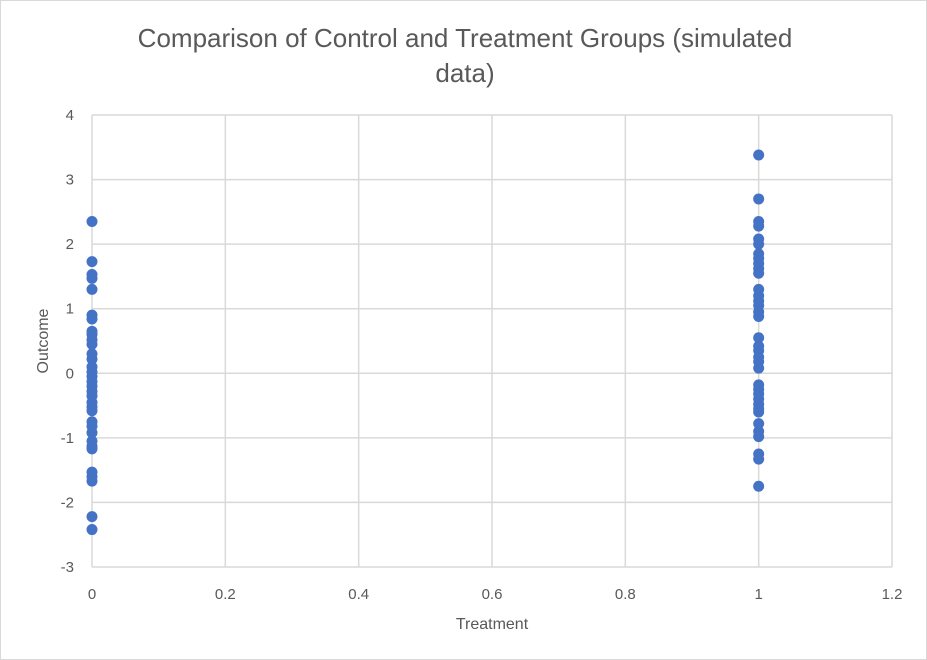 The width and height of the screenshot is (927, 660). What do you see at coordinates (464, 73) in the screenshot?
I see `chart-title-line-2: data)` at bounding box center [464, 73].